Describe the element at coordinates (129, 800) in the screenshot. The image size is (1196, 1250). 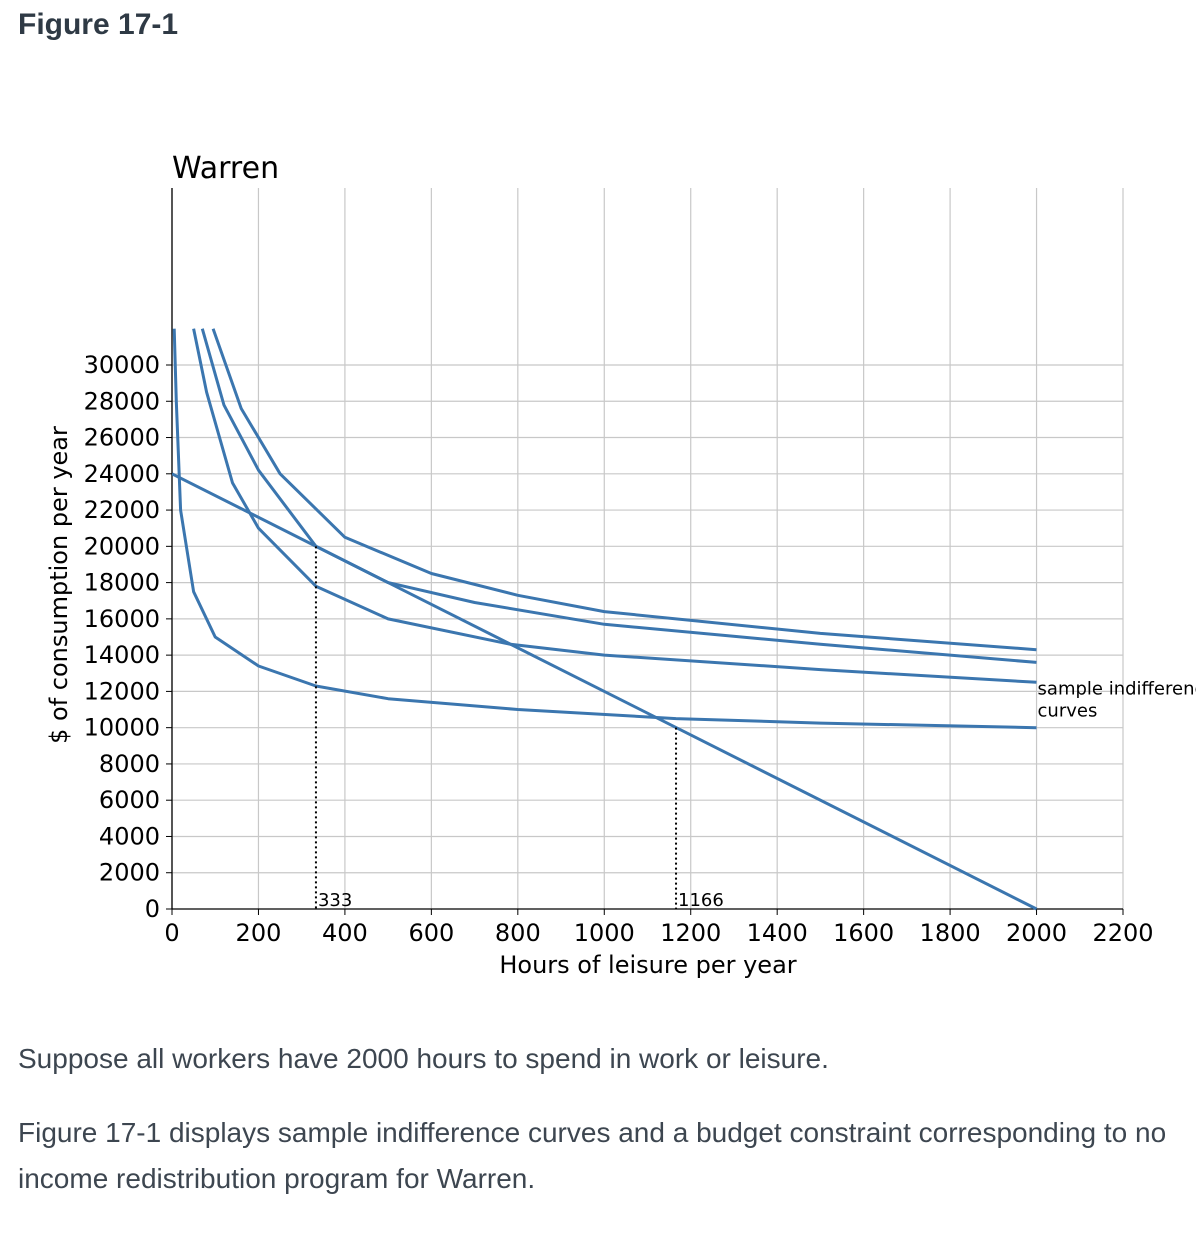
I see `y-tick-label: 6000` at that location.